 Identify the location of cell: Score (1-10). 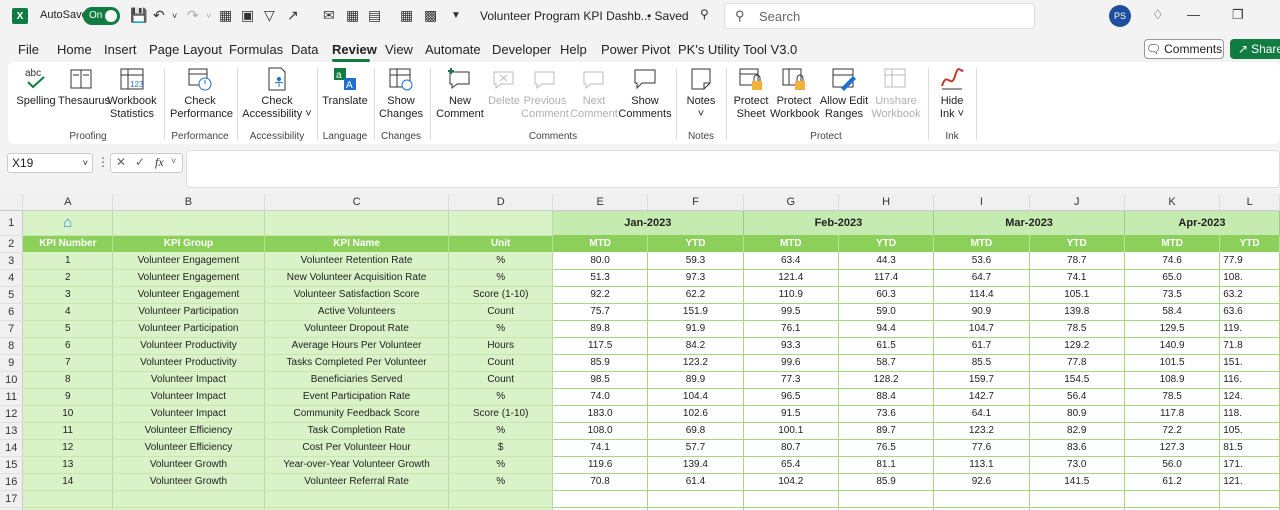
(500, 414).